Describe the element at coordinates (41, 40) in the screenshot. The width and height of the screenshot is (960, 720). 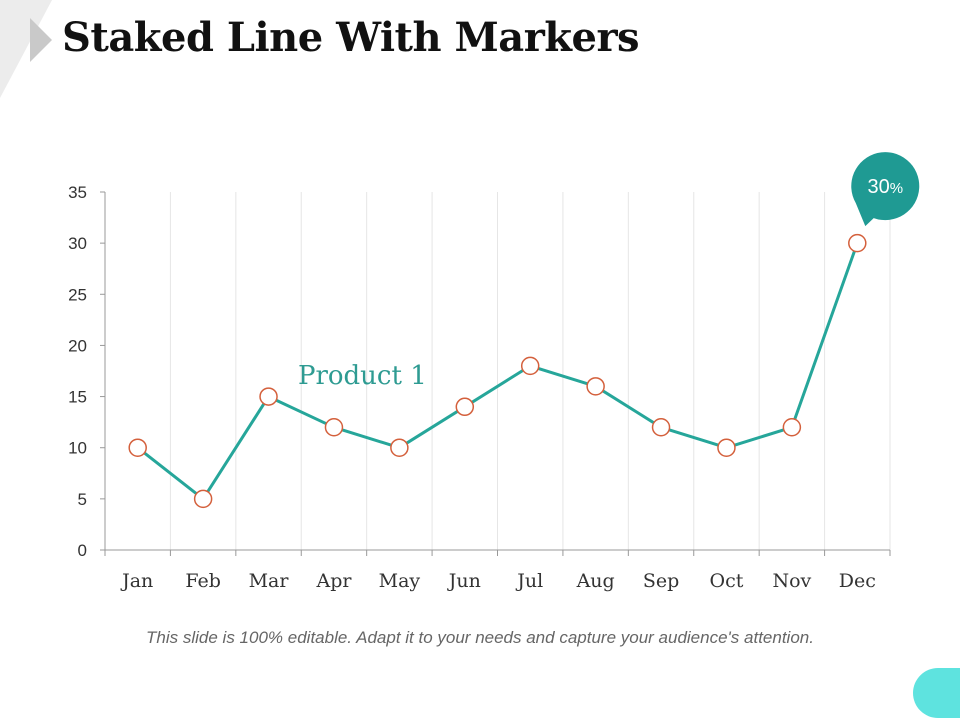
I see `corner-chevron-dark` at that location.